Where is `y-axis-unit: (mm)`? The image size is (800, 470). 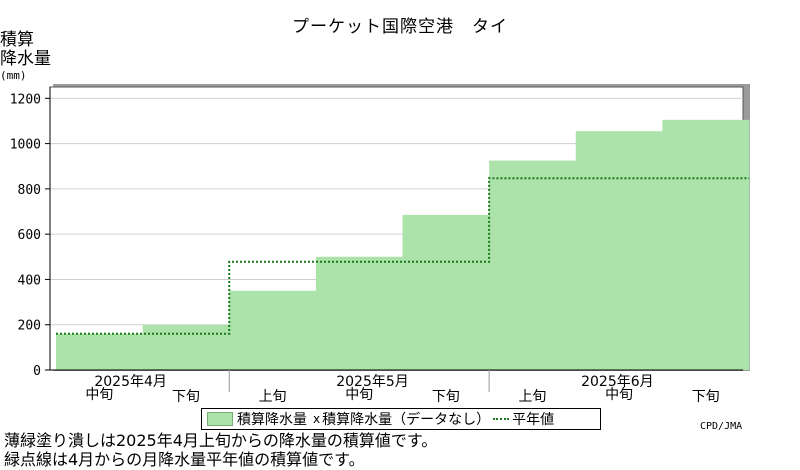
y-axis-unit: (mm) is located at coordinates (13, 75).